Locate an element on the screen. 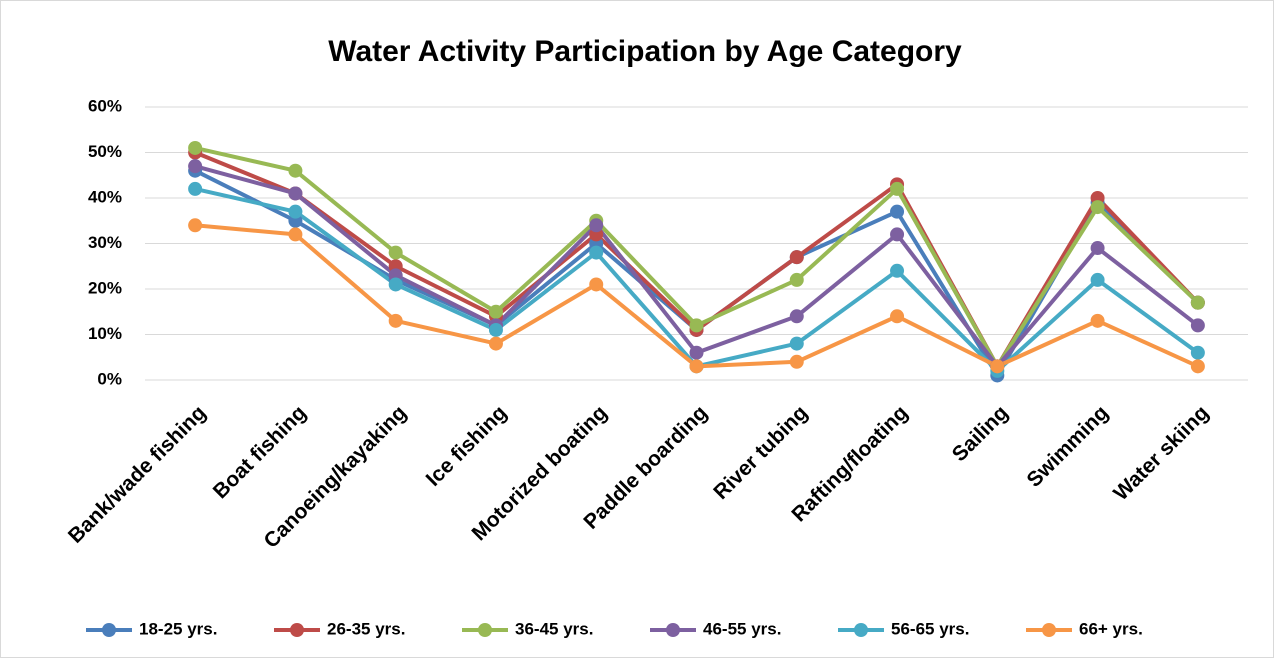 This screenshot has height=659, width=1275. y-tick-label: 40% is located at coordinates (105, 196).